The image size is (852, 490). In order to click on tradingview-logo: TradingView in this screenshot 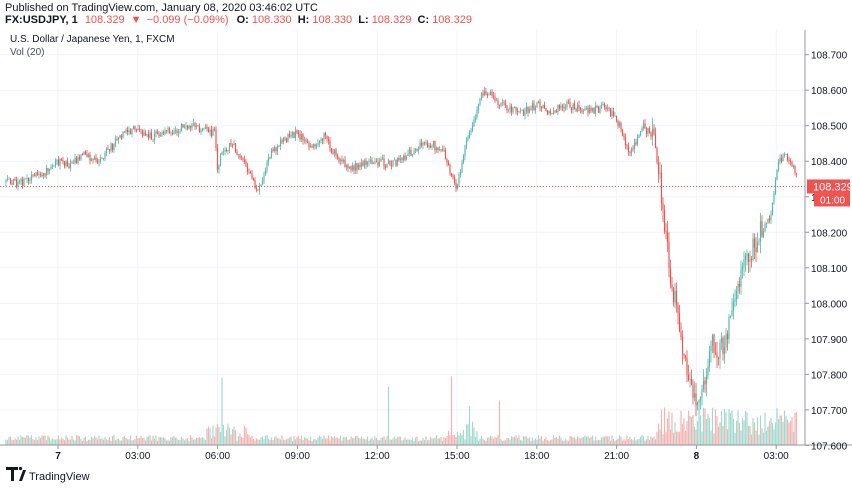, I will do `click(48, 474)`.